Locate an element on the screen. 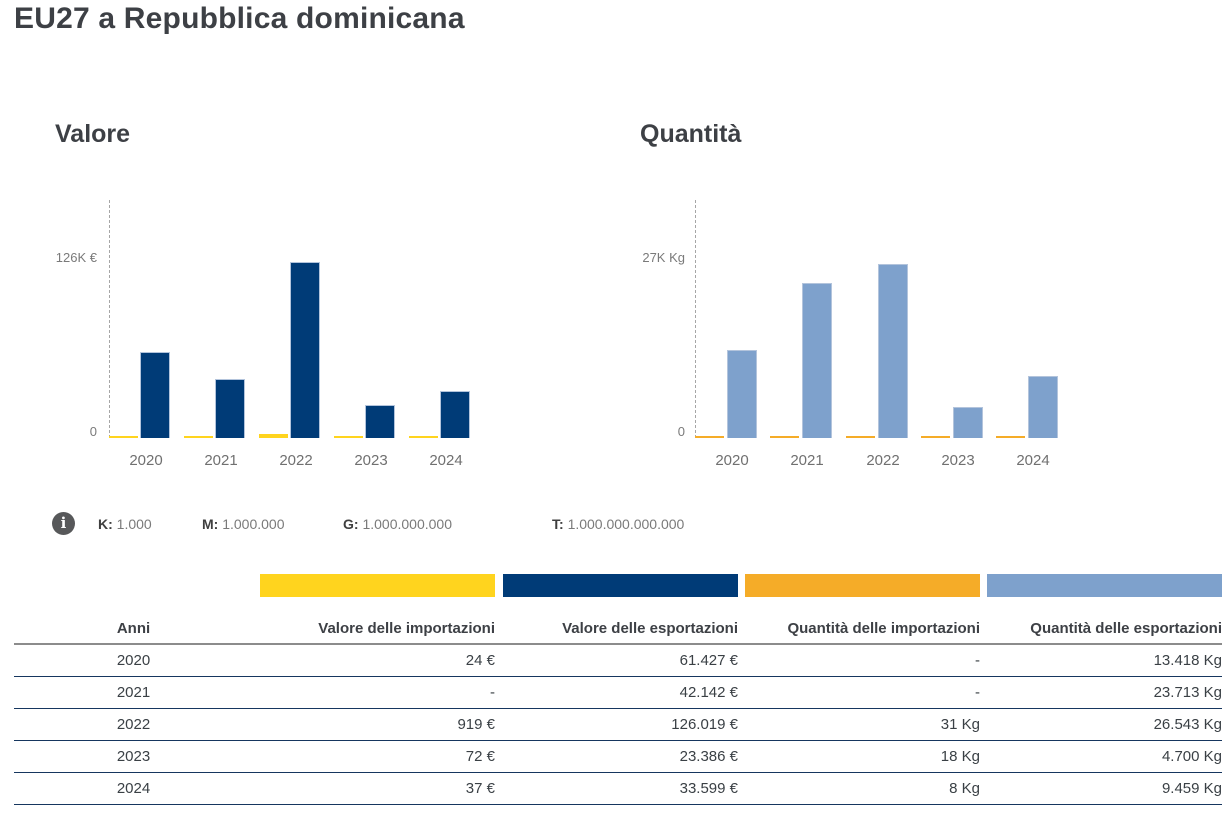  table-cell: 33.599 € is located at coordinates (616, 788).